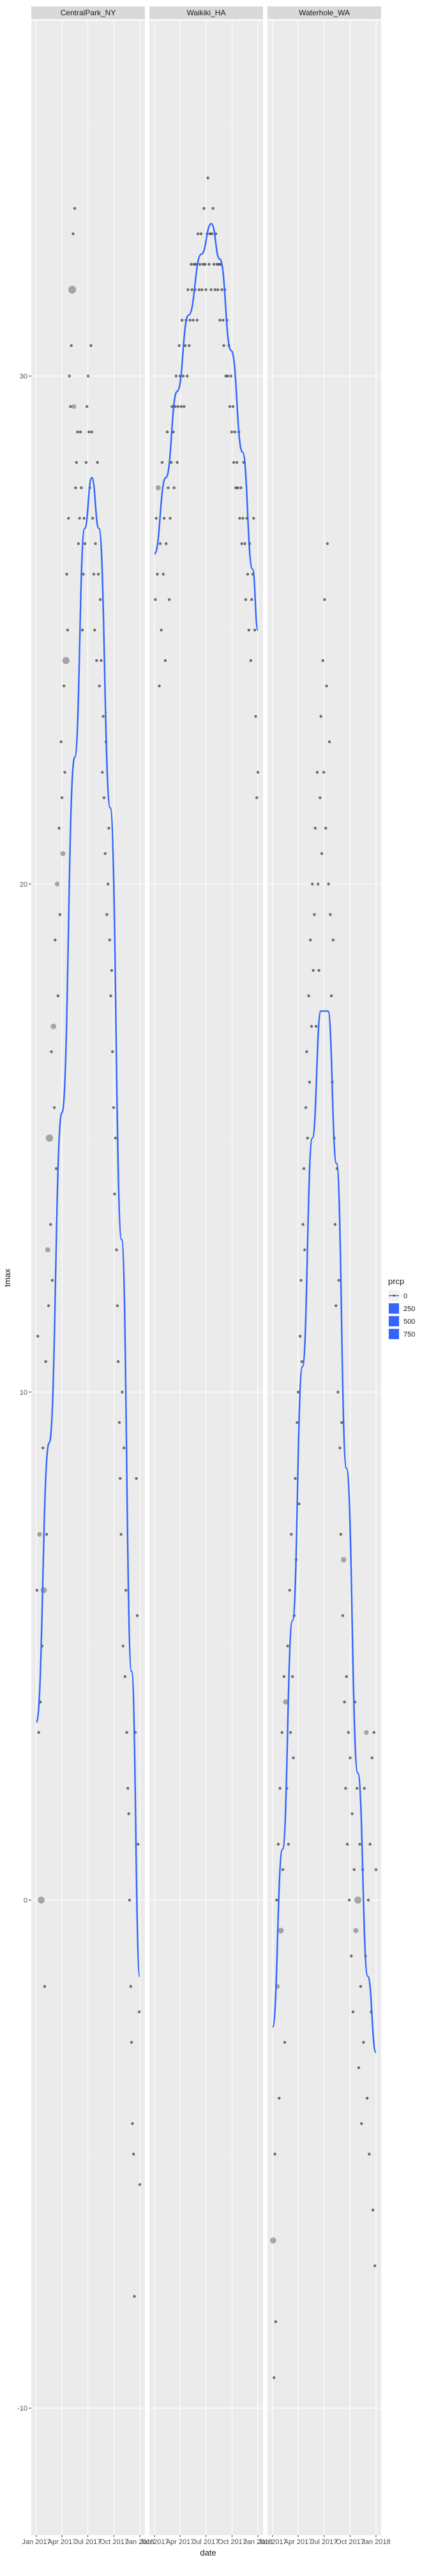 This screenshot has height=2576, width=429. What do you see at coordinates (88, 1227) in the screenshot?
I see `smooth-line` at bounding box center [88, 1227].